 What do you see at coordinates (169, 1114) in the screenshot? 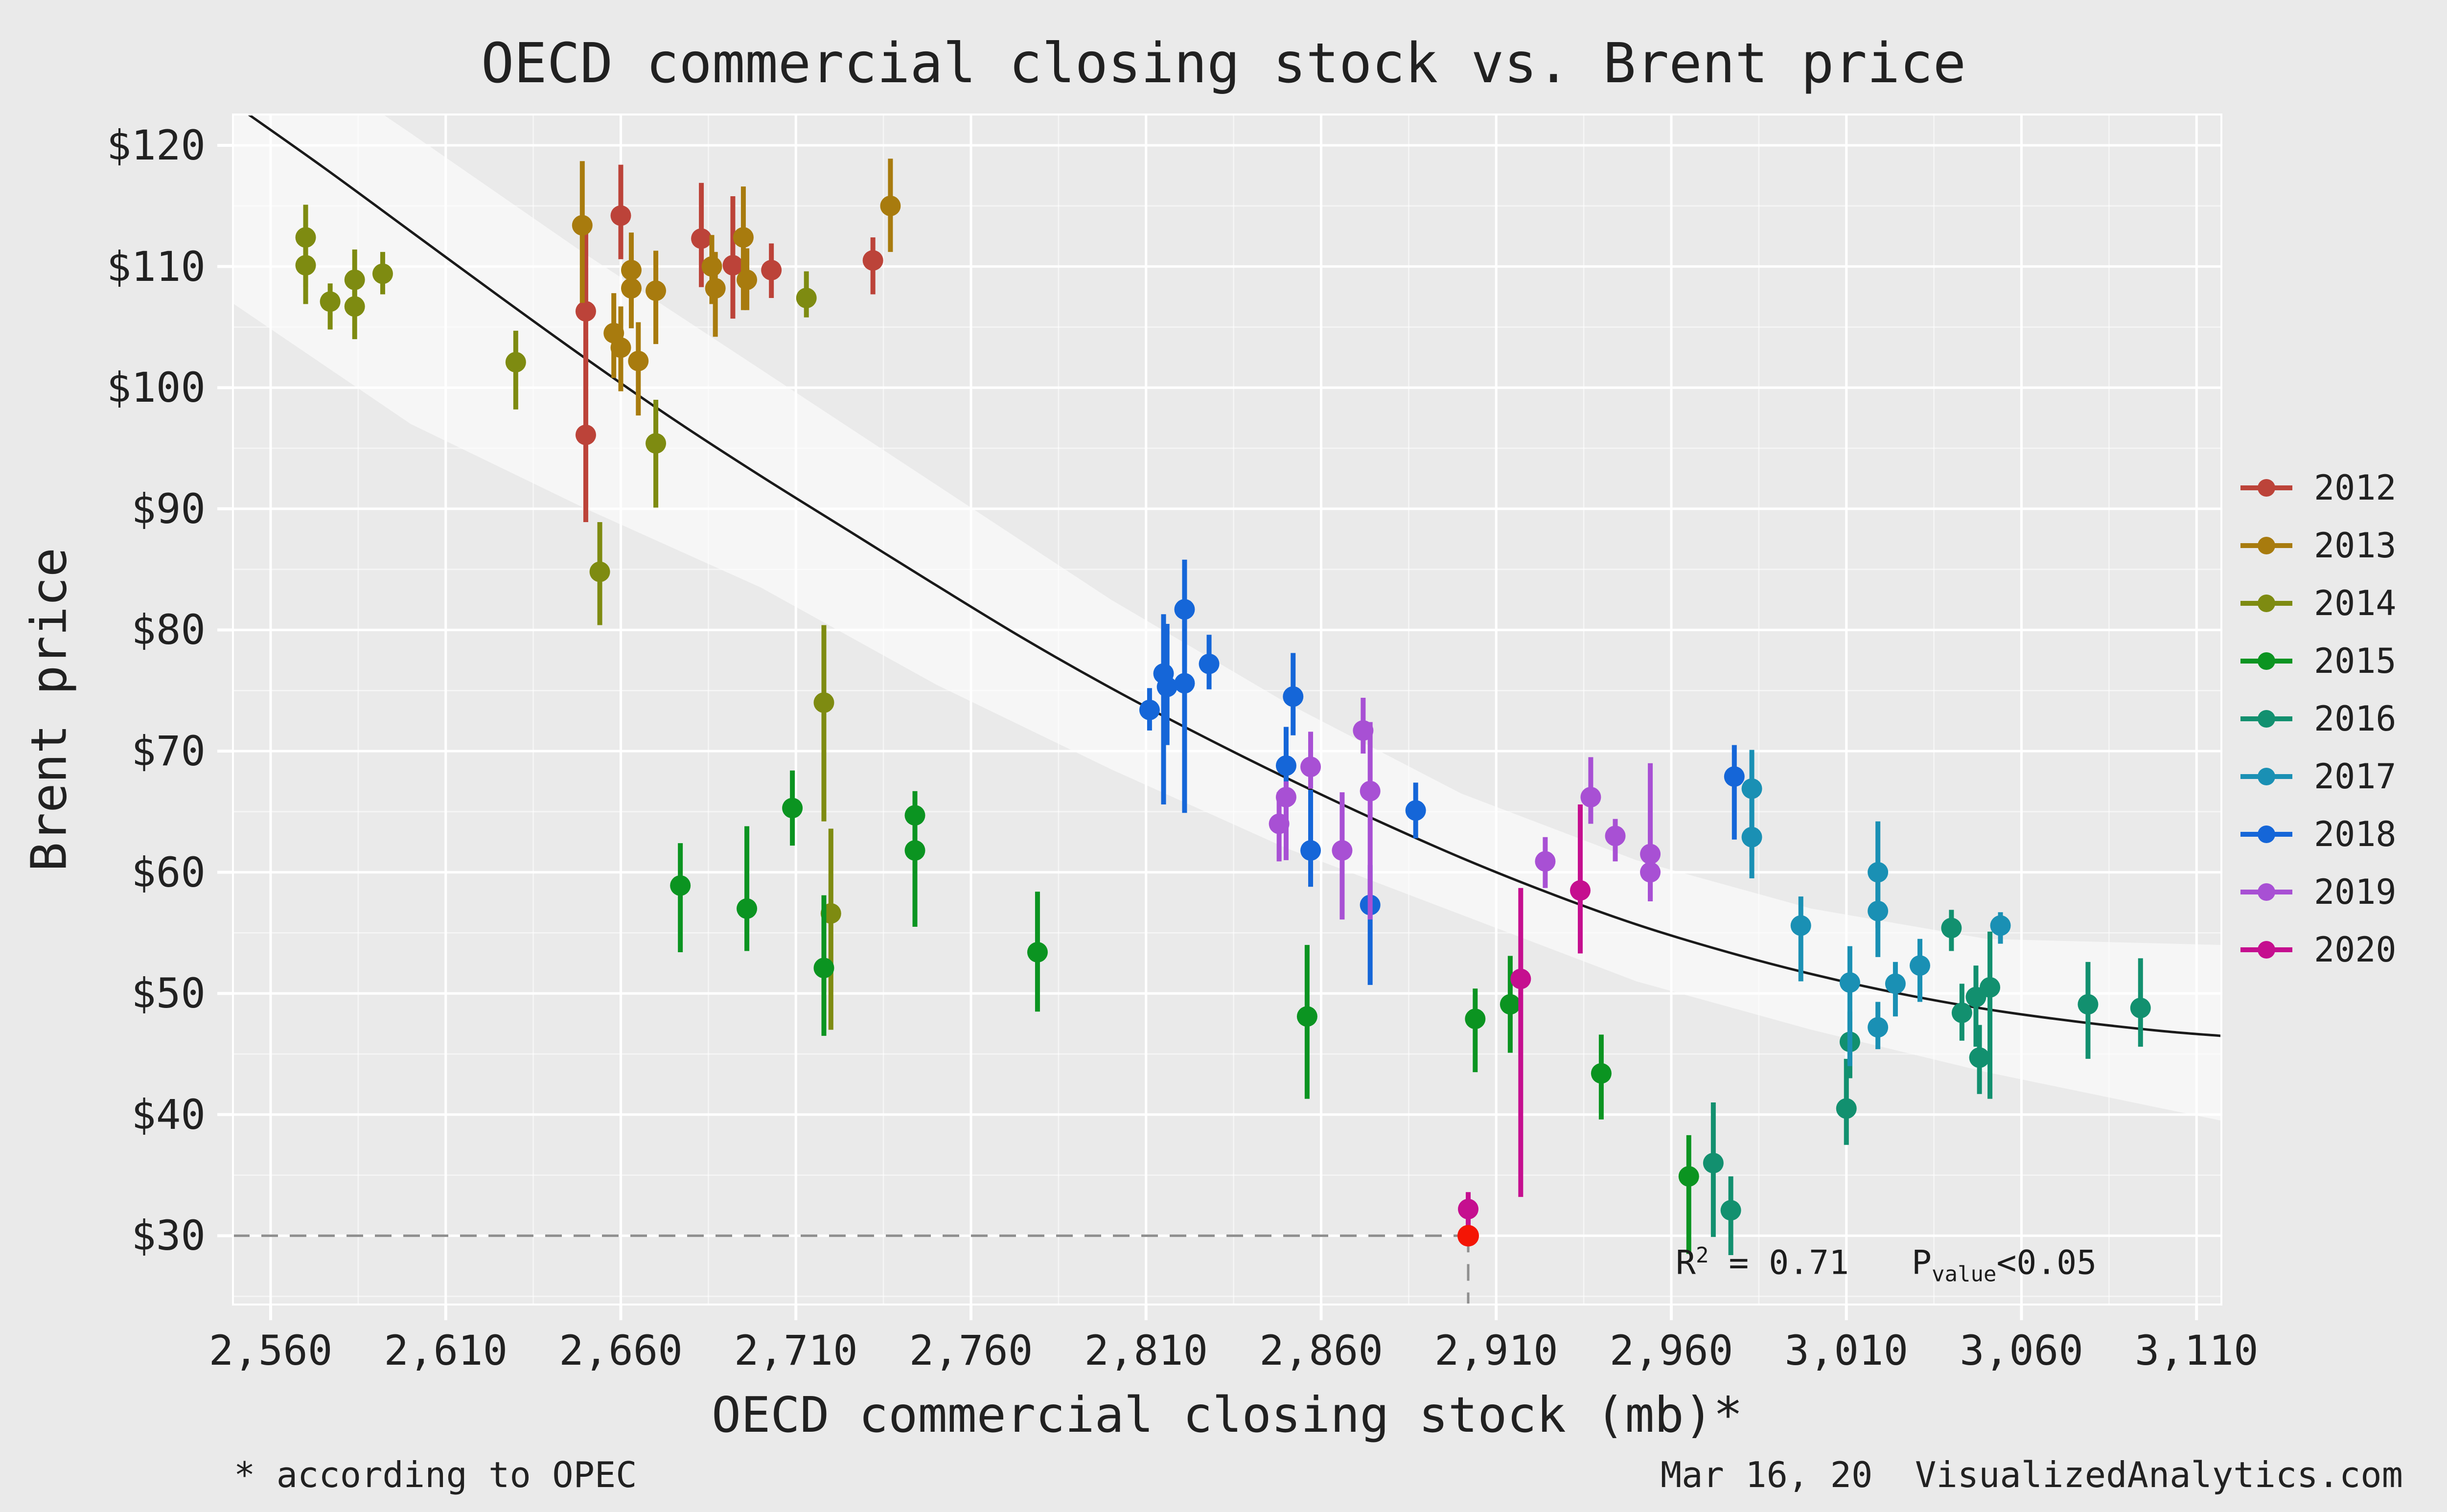
I see `y-tick-label: $40` at bounding box center [169, 1114].